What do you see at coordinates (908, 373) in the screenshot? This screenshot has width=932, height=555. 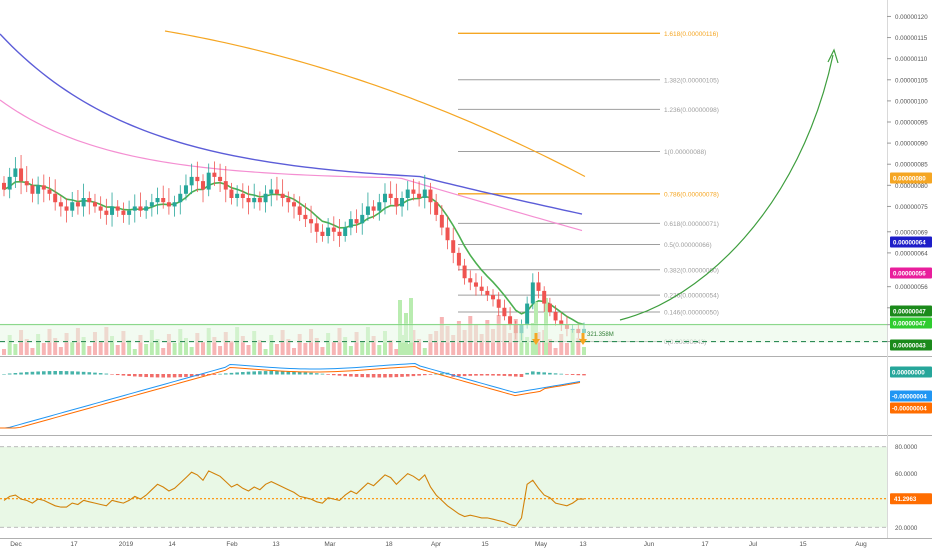 I see `macd-badge-label: 0.00000000` at bounding box center [908, 373].